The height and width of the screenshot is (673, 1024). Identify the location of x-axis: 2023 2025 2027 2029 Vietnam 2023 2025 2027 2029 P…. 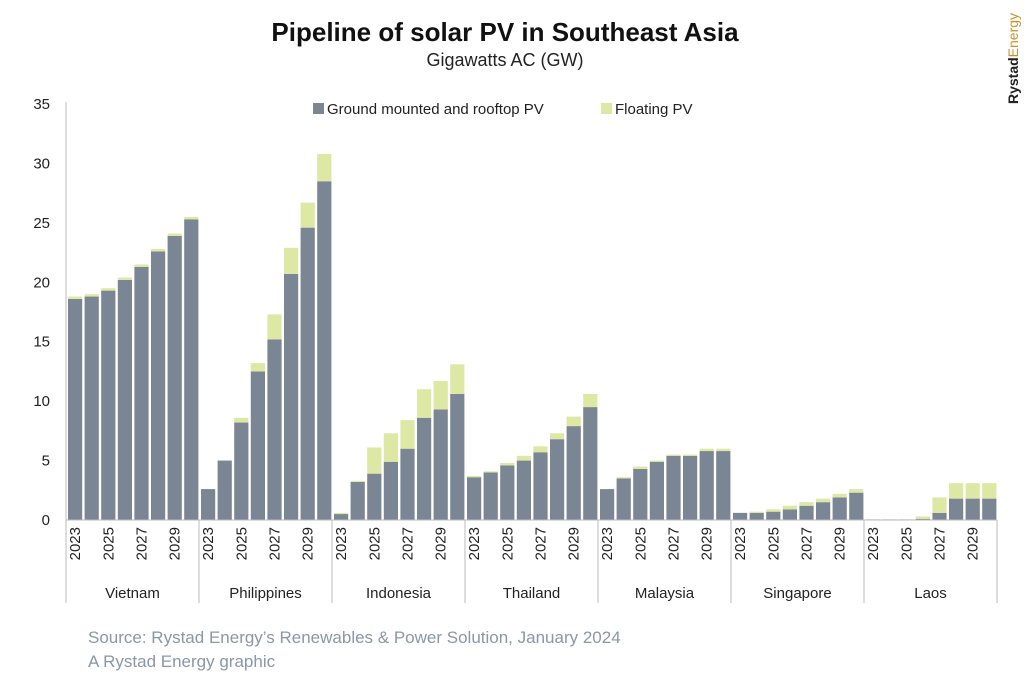
(531, 561).